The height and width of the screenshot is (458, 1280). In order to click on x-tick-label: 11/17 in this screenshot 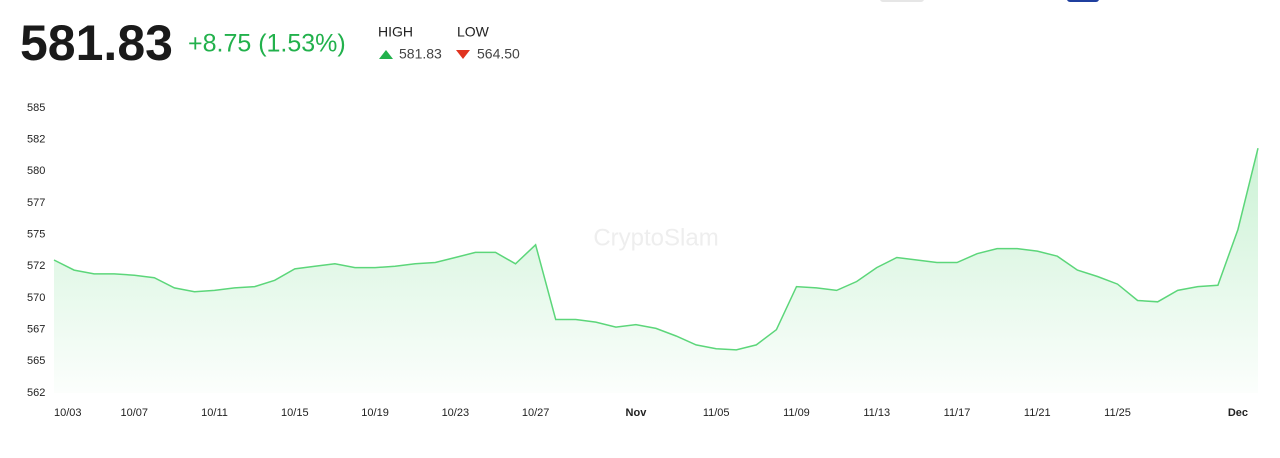, I will do `click(957, 413)`.